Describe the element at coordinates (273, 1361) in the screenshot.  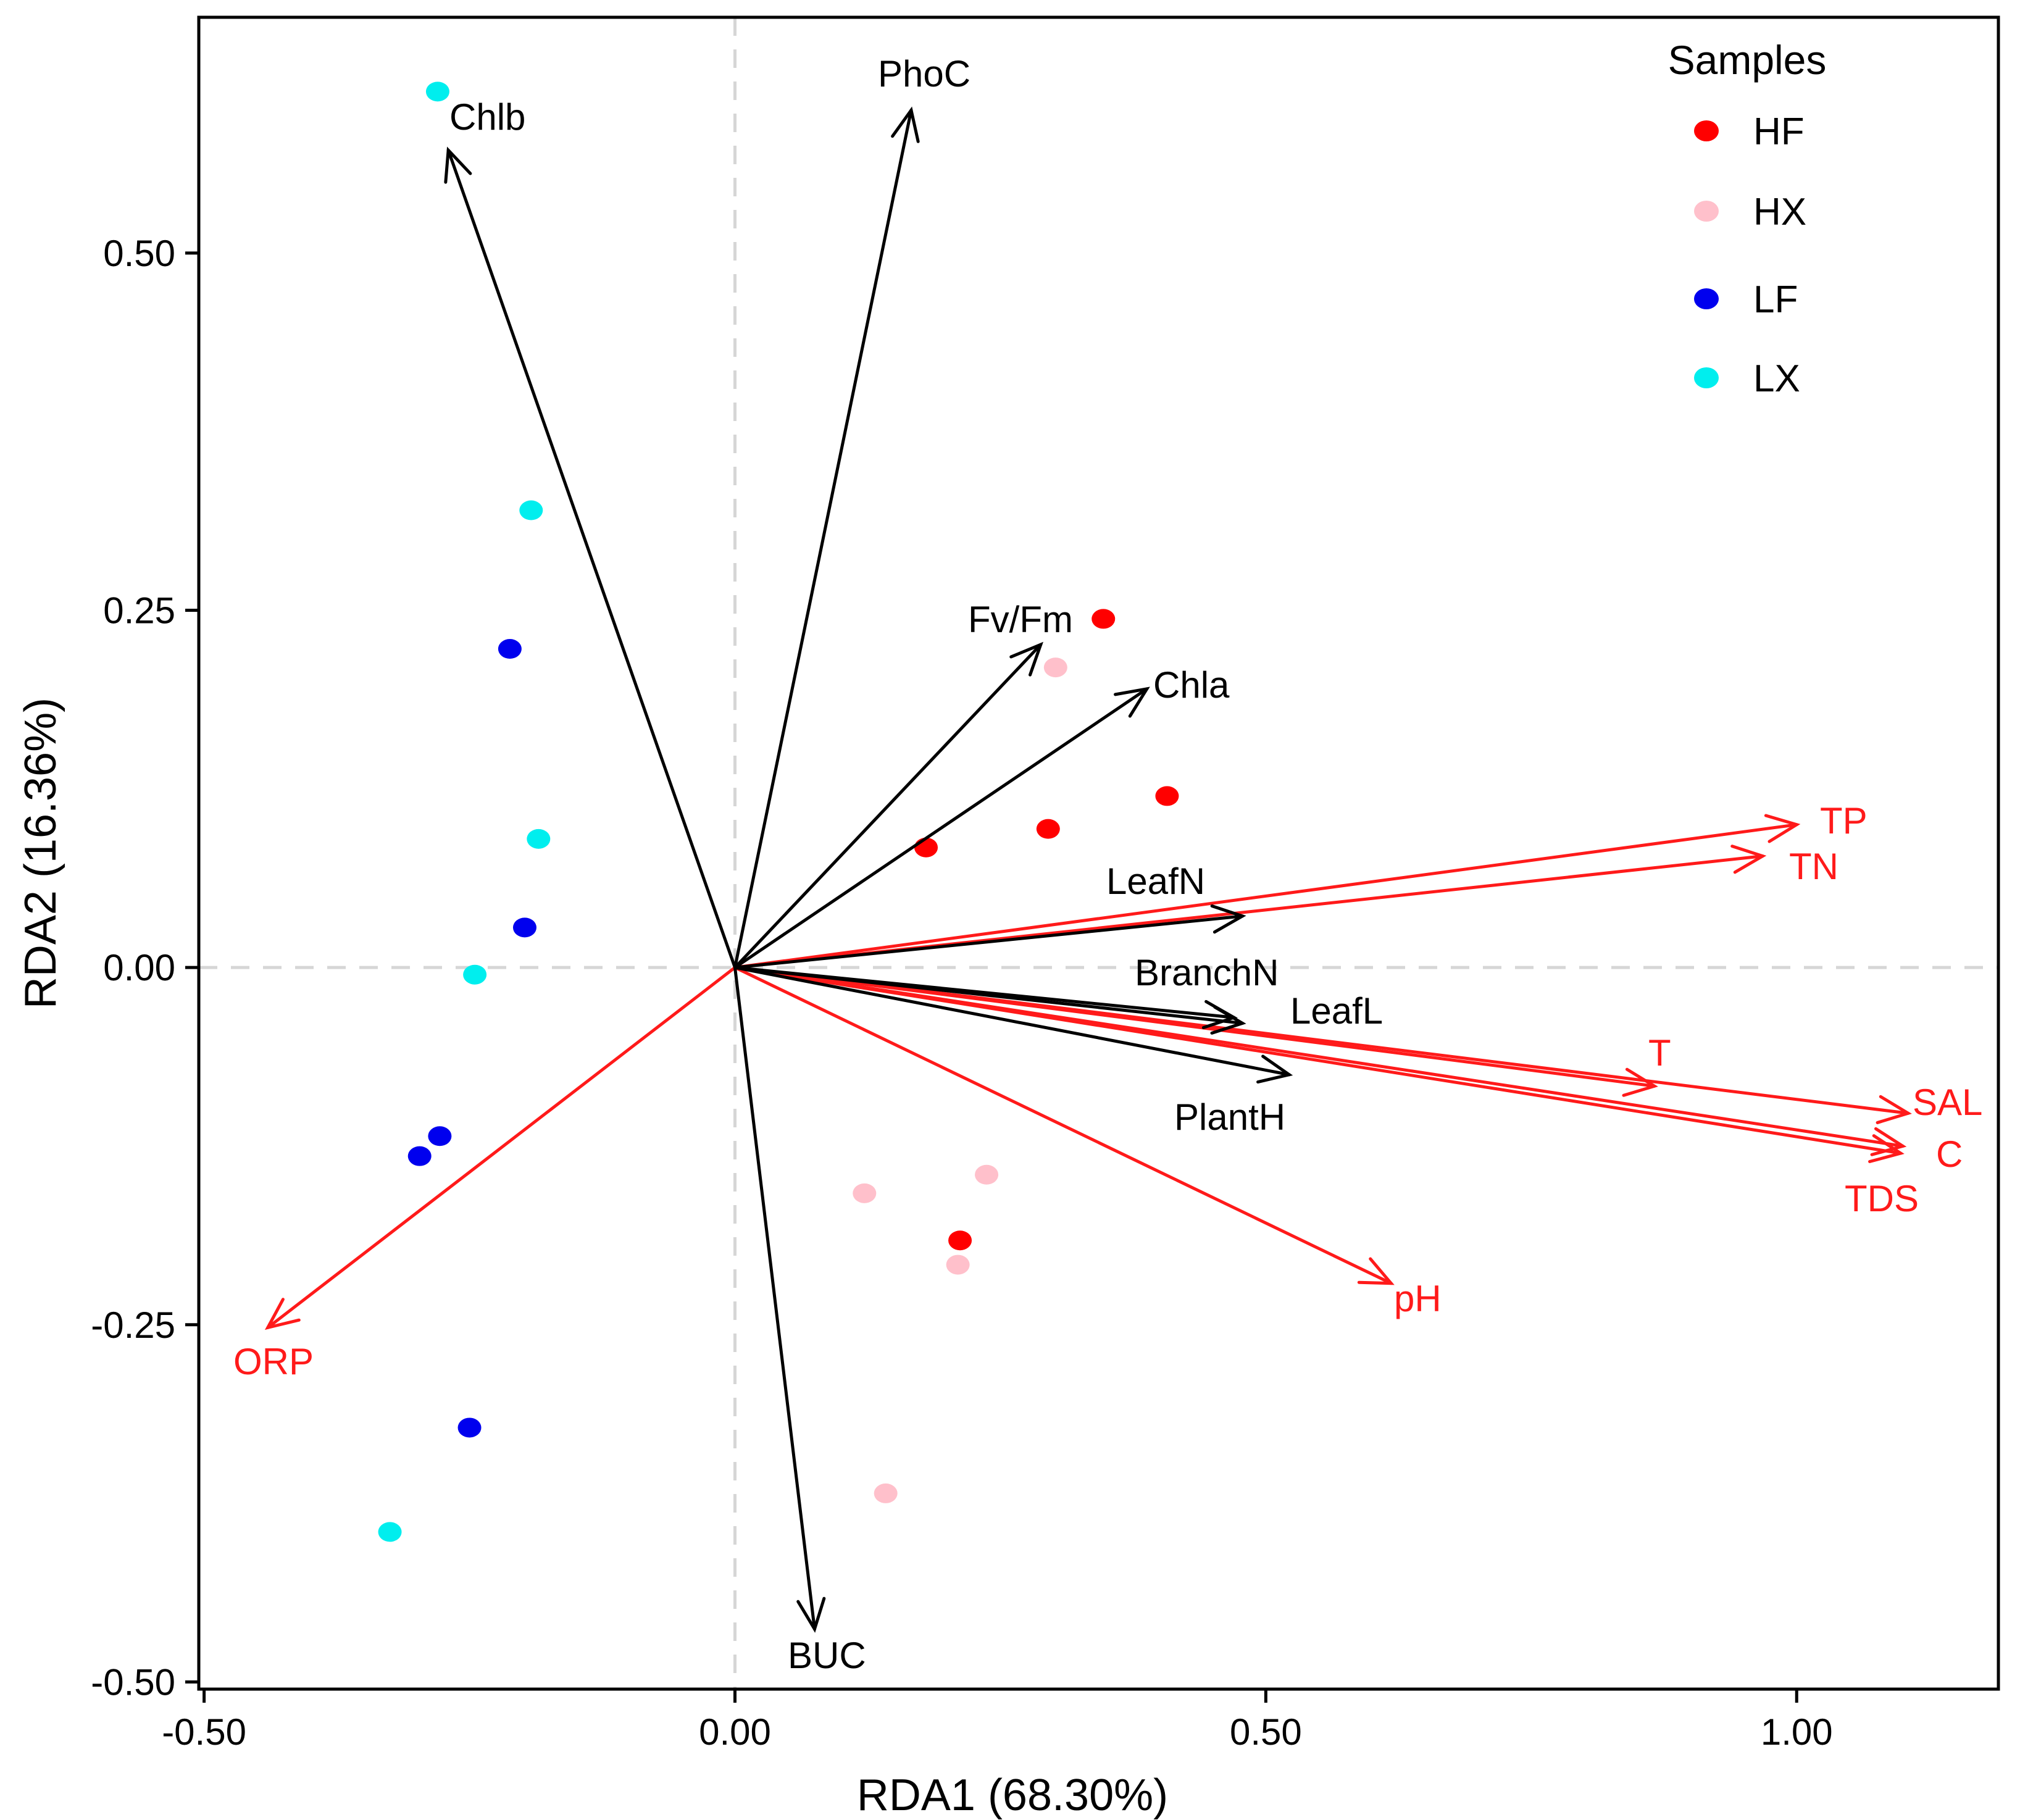
I see `vector-label-orp: ORP` at that location.